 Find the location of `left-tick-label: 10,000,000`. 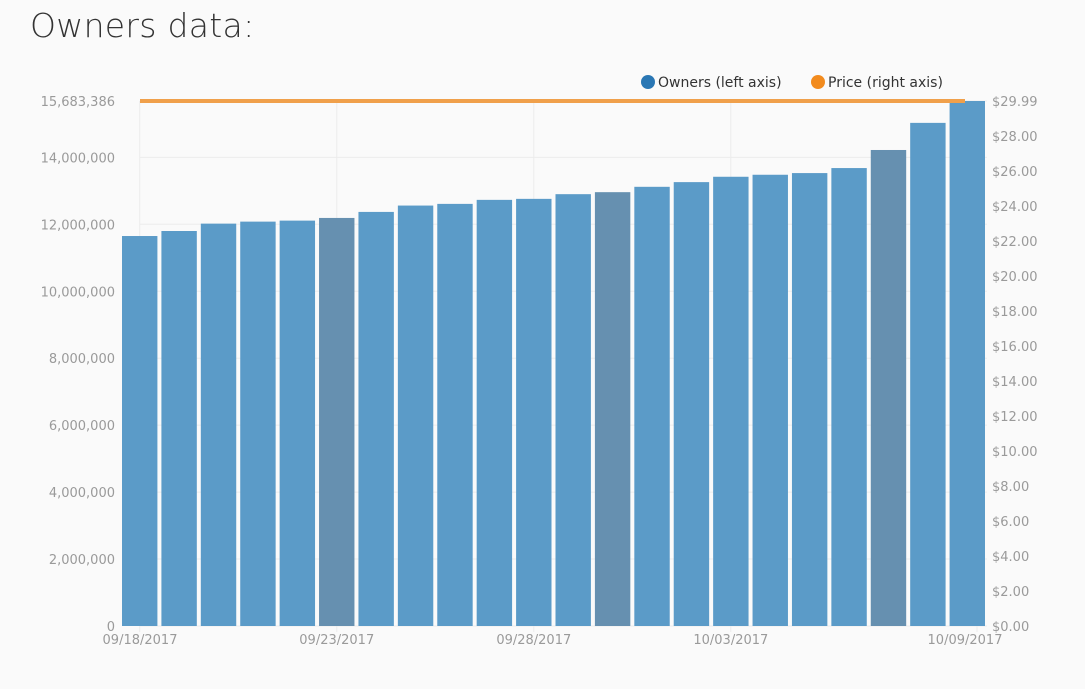

left-tick-label: 10,000,000 is located at coordinates (78, 292).